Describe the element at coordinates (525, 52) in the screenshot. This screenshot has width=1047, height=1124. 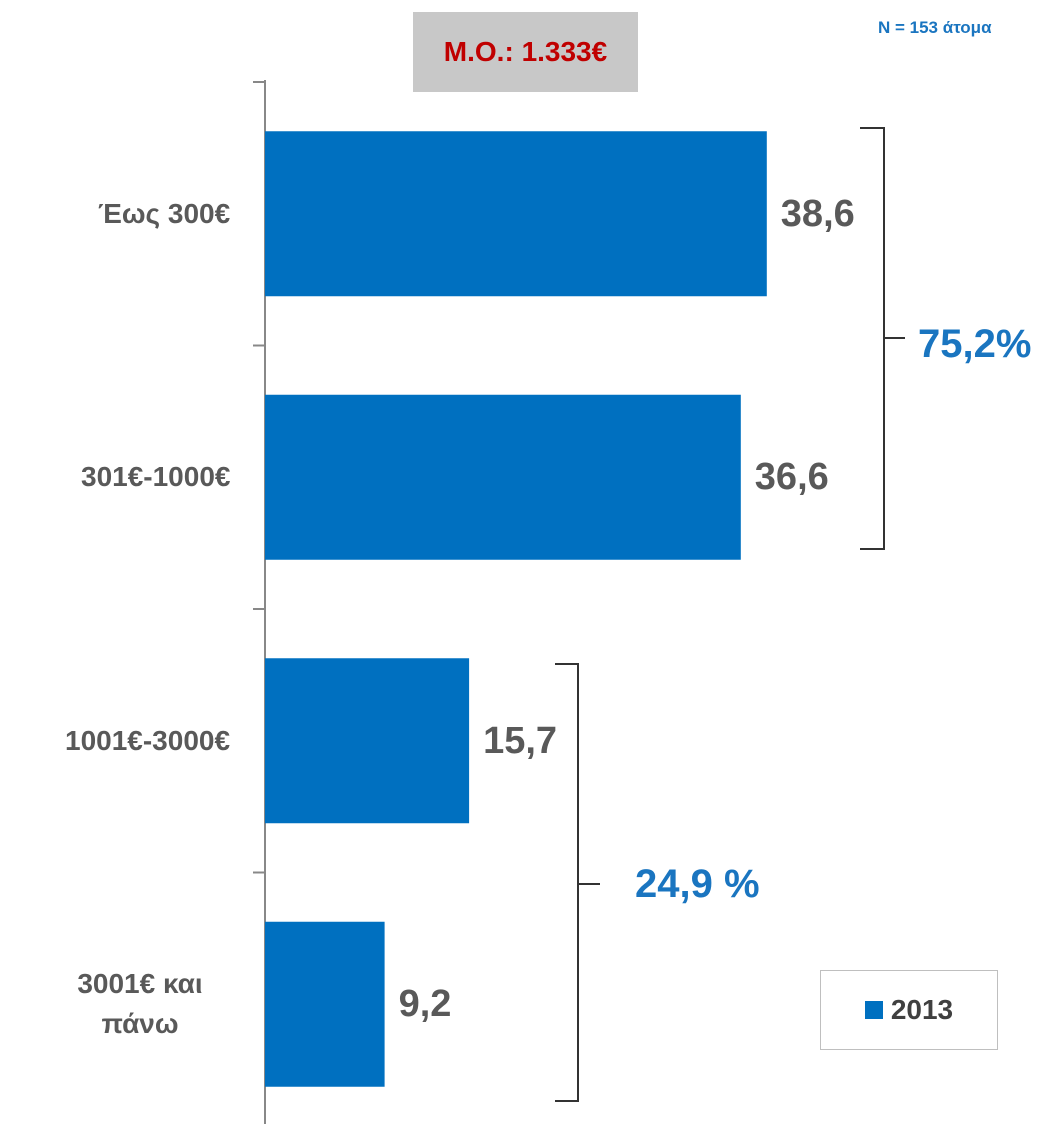
I see `mean-annotation: Μ.Ο.: 1.333€` at that location.